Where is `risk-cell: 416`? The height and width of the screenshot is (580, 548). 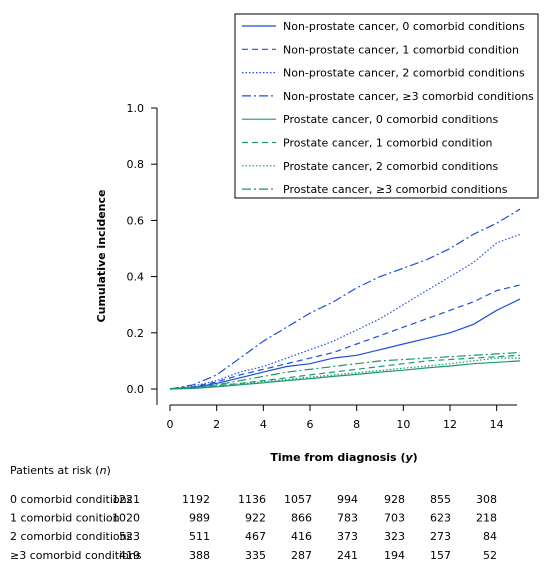 risk-cell: 416 is located at coordinates (301, 536).